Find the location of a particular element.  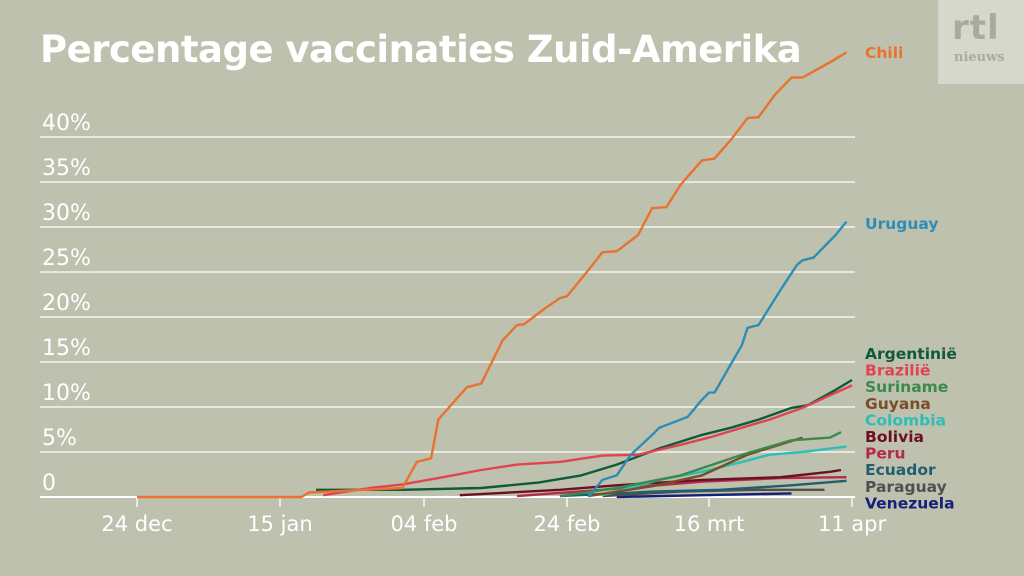

series-line-ecuador is located at coordinates (703, 488).